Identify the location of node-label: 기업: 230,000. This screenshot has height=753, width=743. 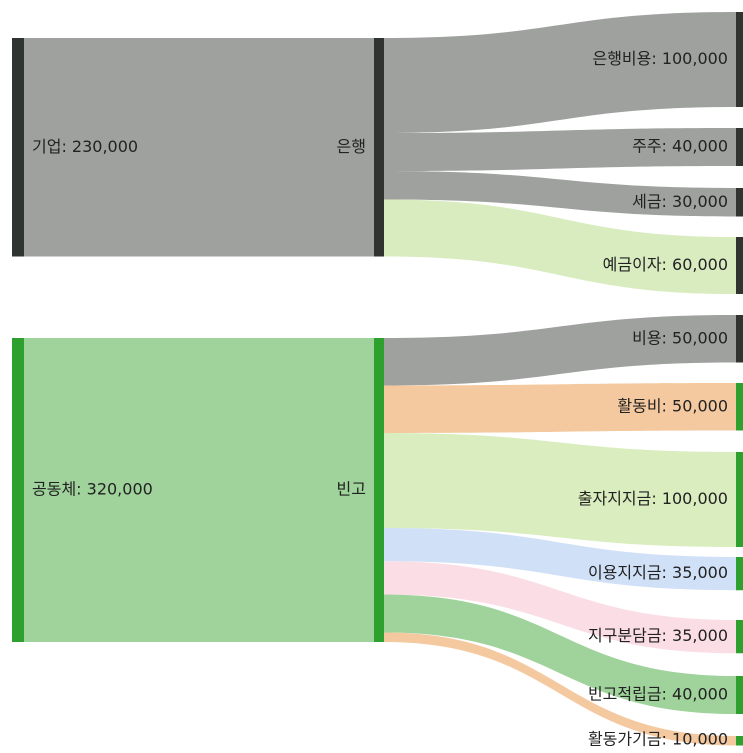
(85, 146).